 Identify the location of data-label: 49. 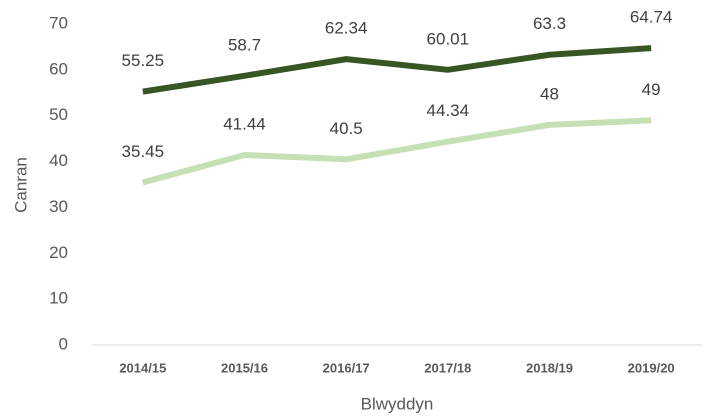
(651, 89).